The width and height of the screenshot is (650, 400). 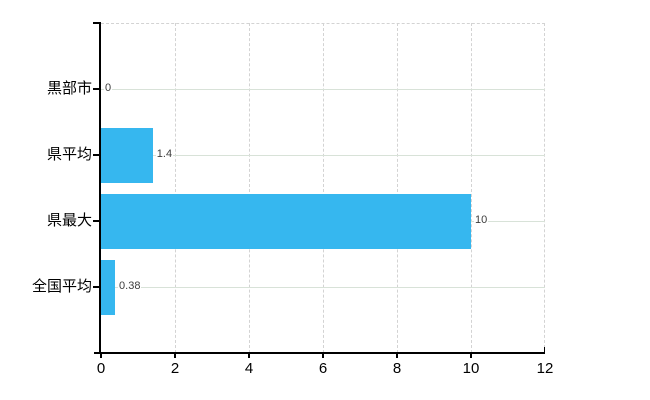 I want to click on bar-value-label: 10, so click(x=481, y=220).